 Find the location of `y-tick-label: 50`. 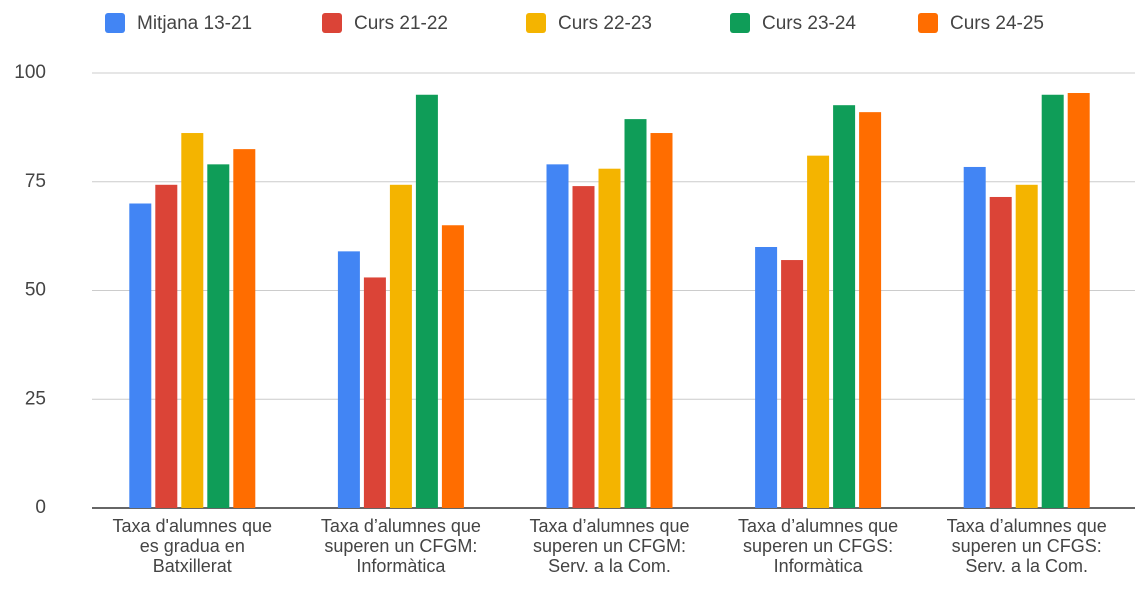

y-tick-label: 50 is located at coordinates (35, 290).